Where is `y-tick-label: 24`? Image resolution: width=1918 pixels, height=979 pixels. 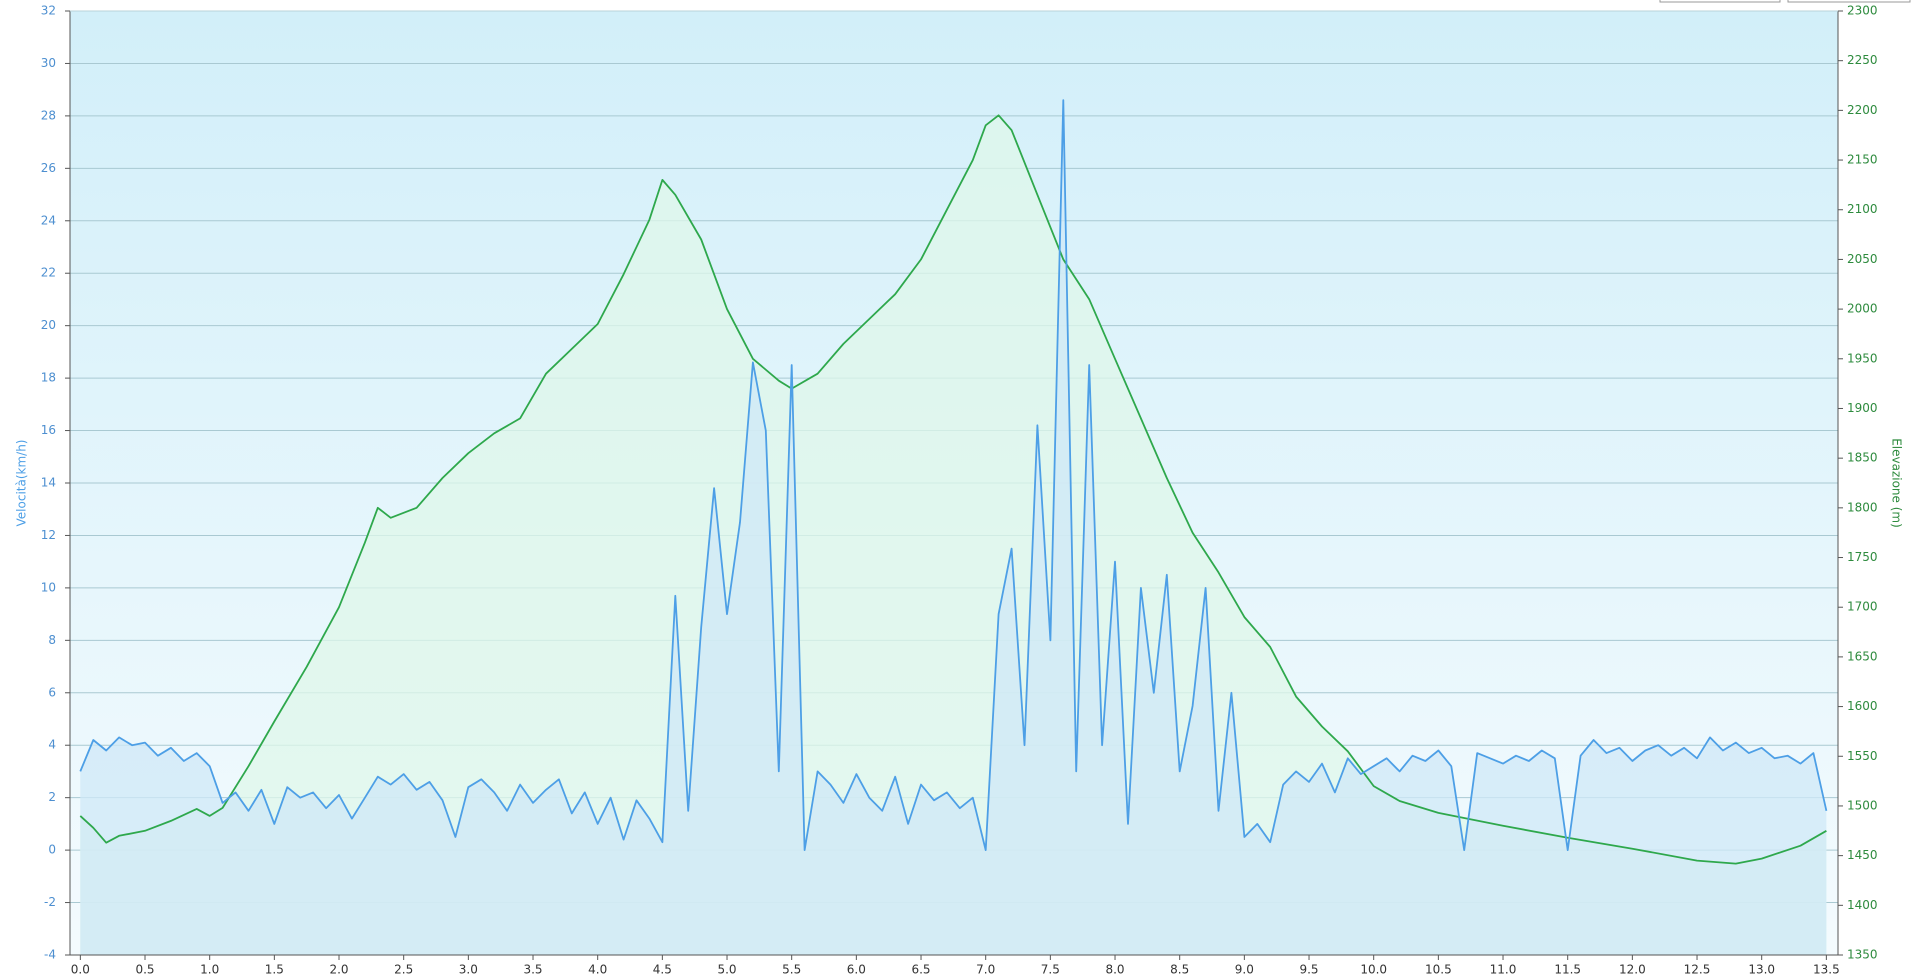 y-tick-label: 24 is located at coordinates (48, 220).